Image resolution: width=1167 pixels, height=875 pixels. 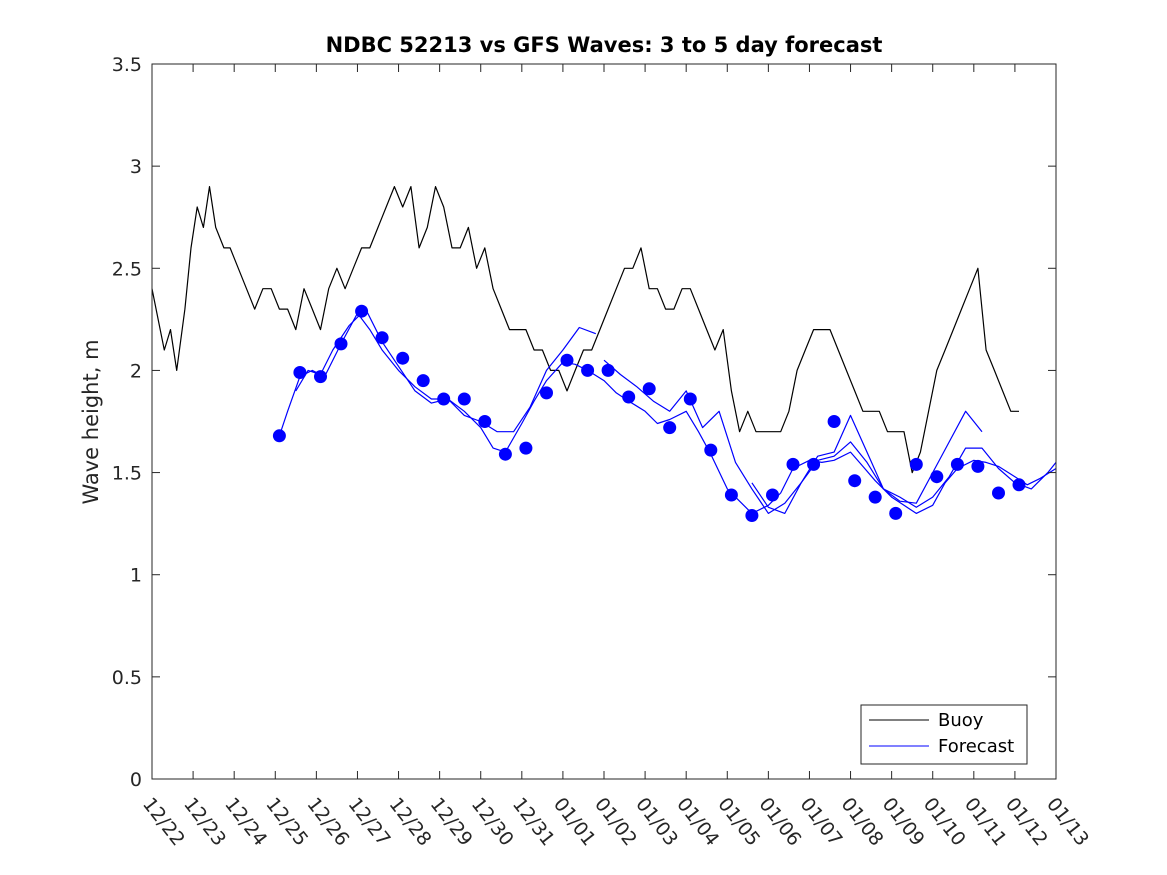 What do you see at coordinates (369, 822) in the screenshot?
I see `x-tick-label: 12/27` at bounding box center [369, 822].